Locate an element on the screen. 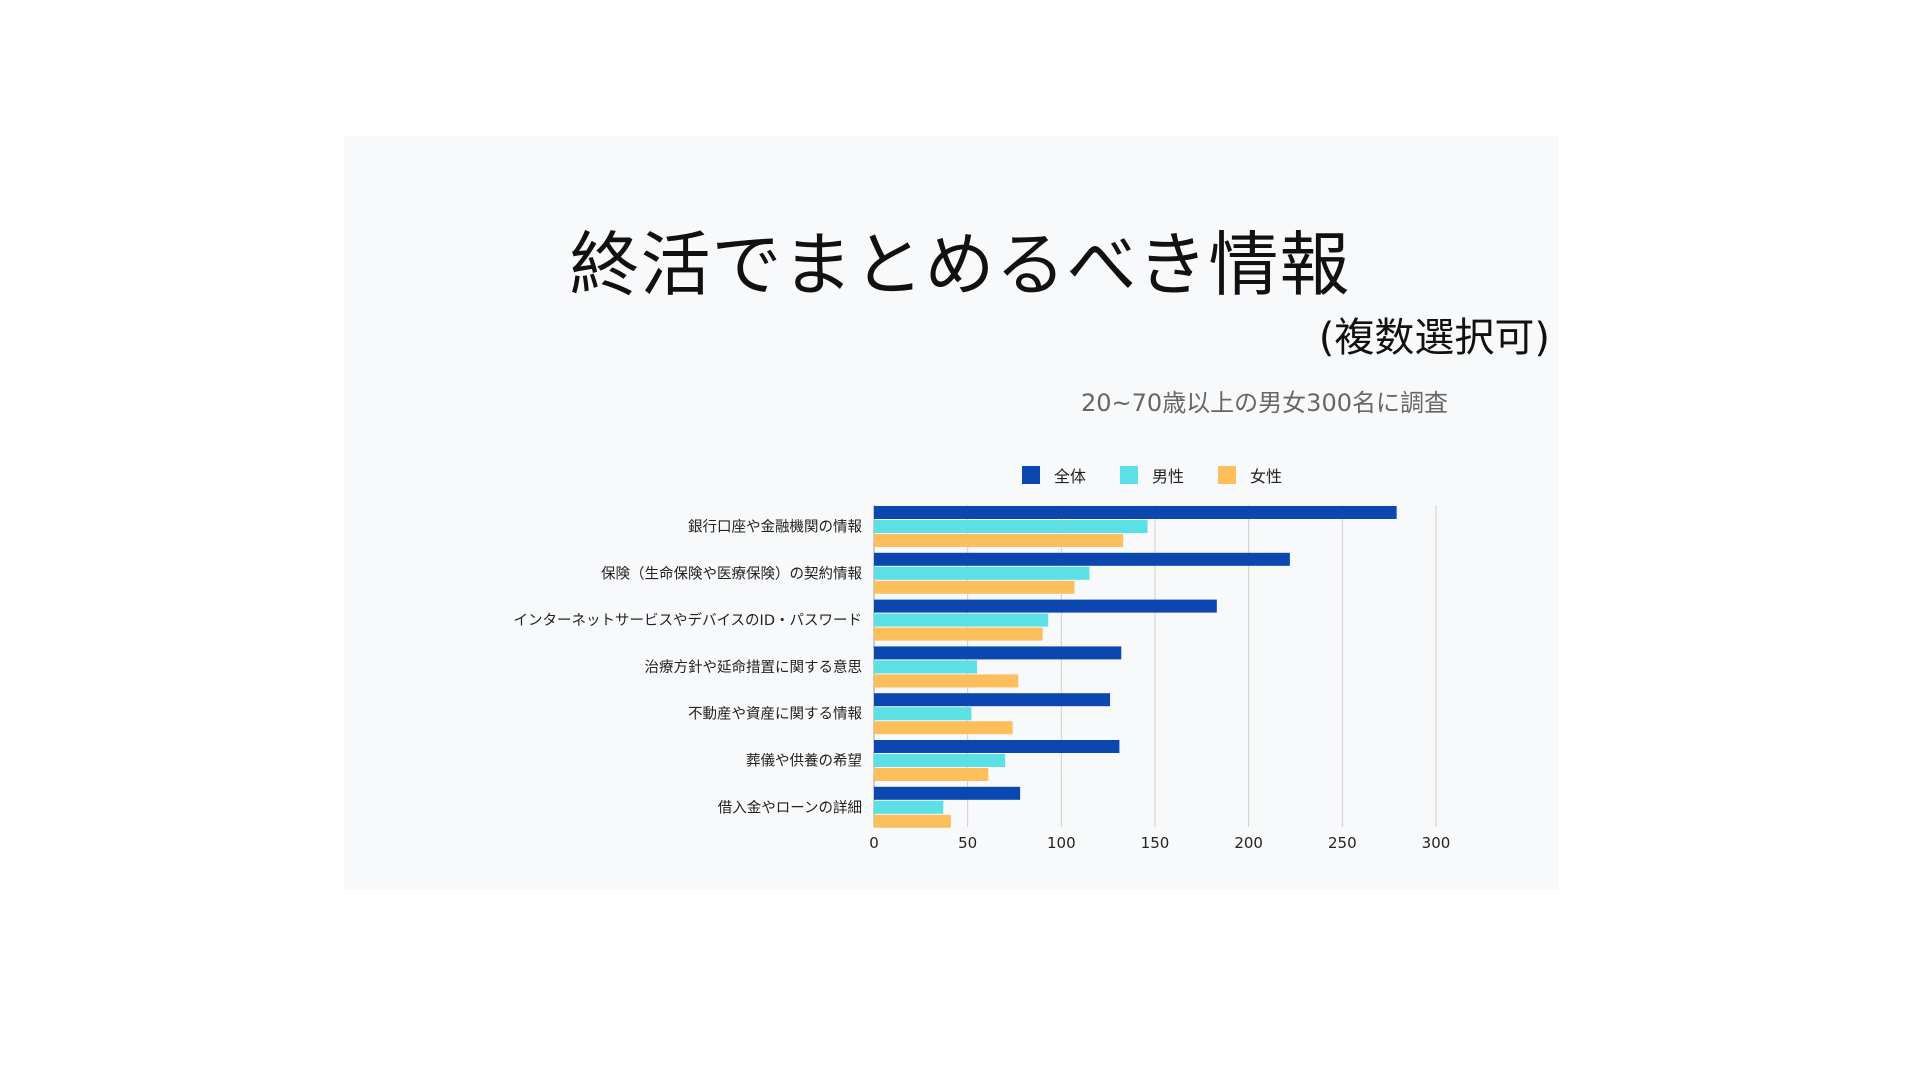  x-tick-label-0: 0 is located at coordinates (874, 843).